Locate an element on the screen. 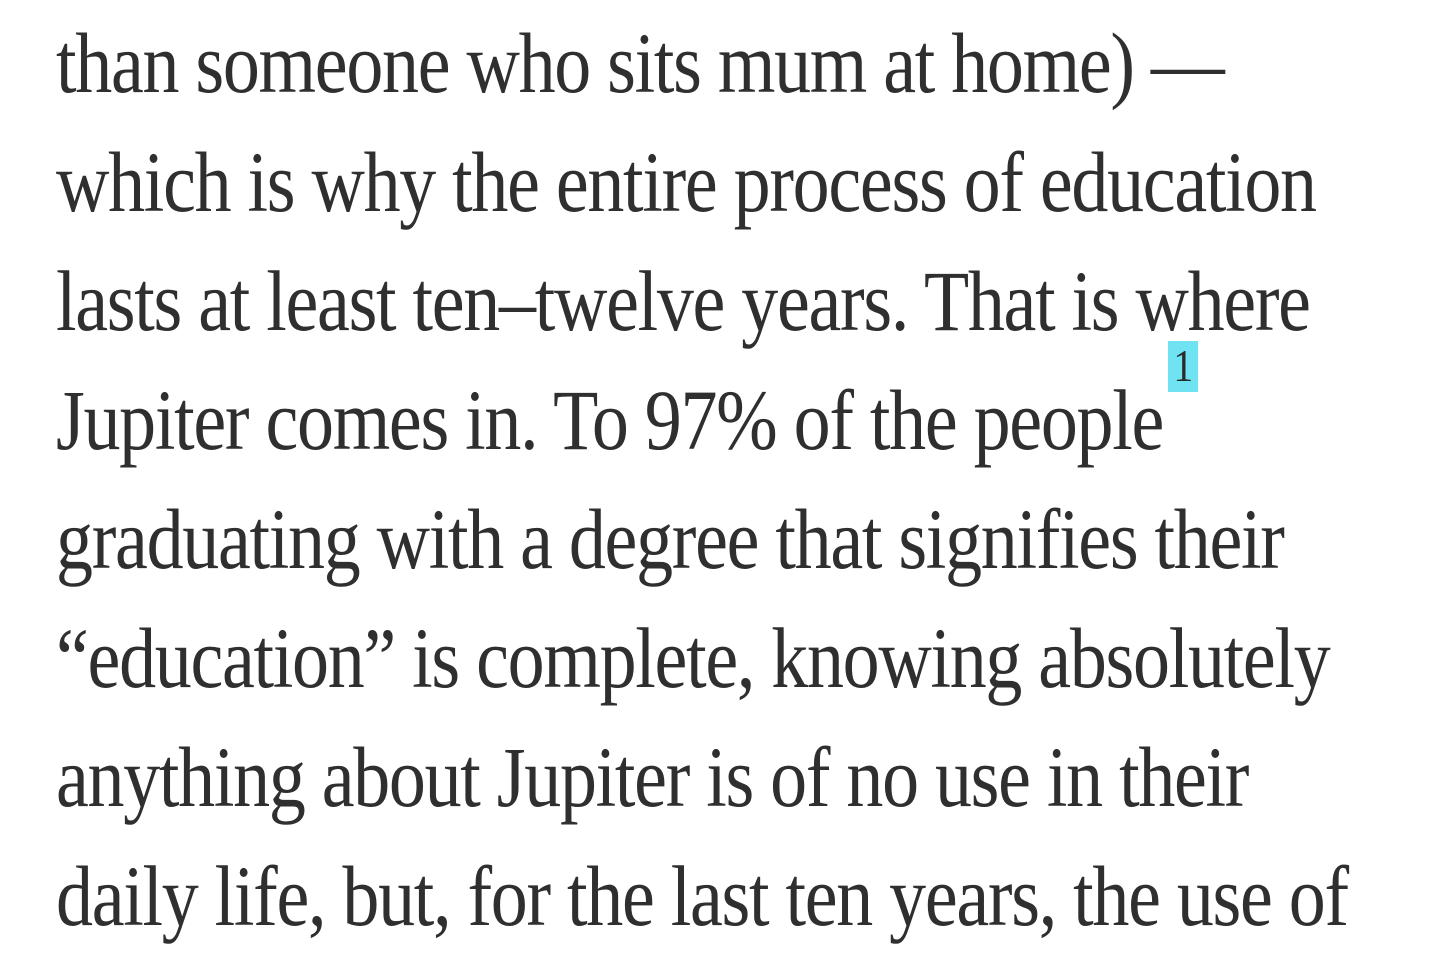 Image resolution: width=1440 pixels, height=960 pixels. text-line-content: Jupiter comes in. To 97% of the people is located at coordinates (610, 420).